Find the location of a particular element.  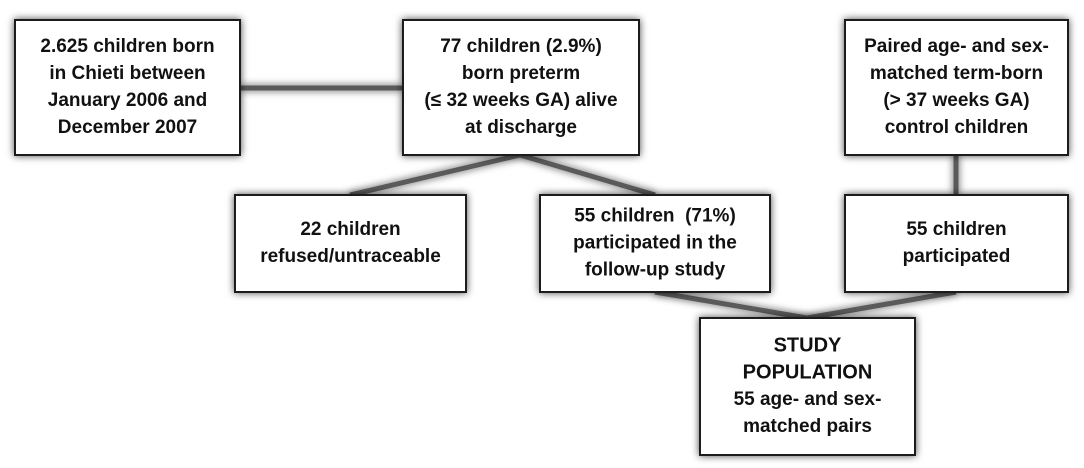

box-text: (> 37 weeks GA) is located at coordinates (956, 100).